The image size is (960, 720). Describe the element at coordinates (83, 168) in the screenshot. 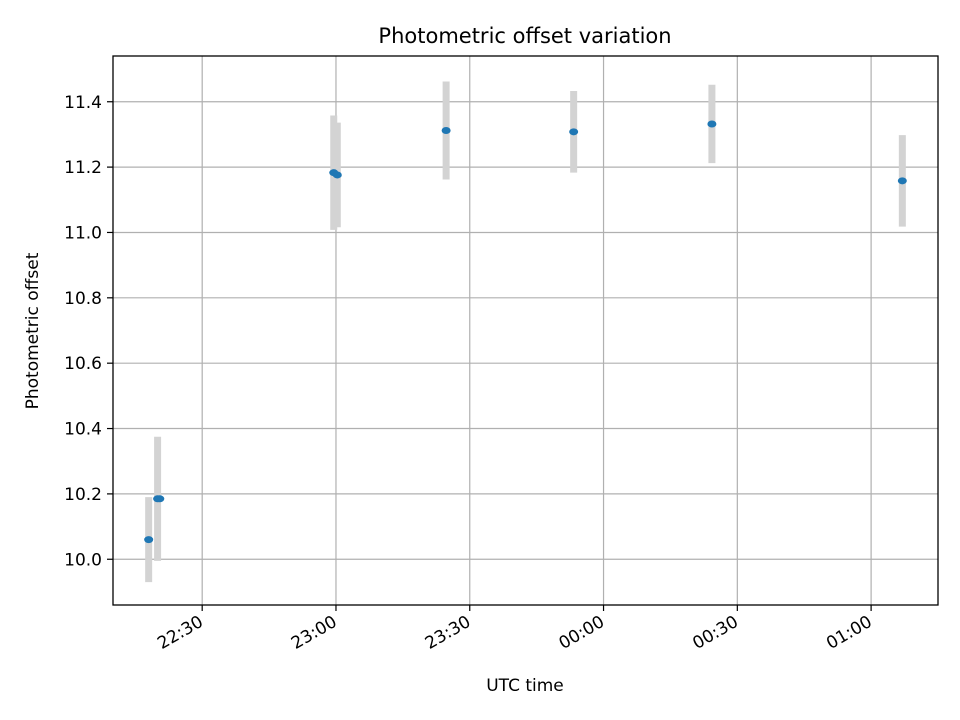

I see `y-tick-label: 11.2` at that location.